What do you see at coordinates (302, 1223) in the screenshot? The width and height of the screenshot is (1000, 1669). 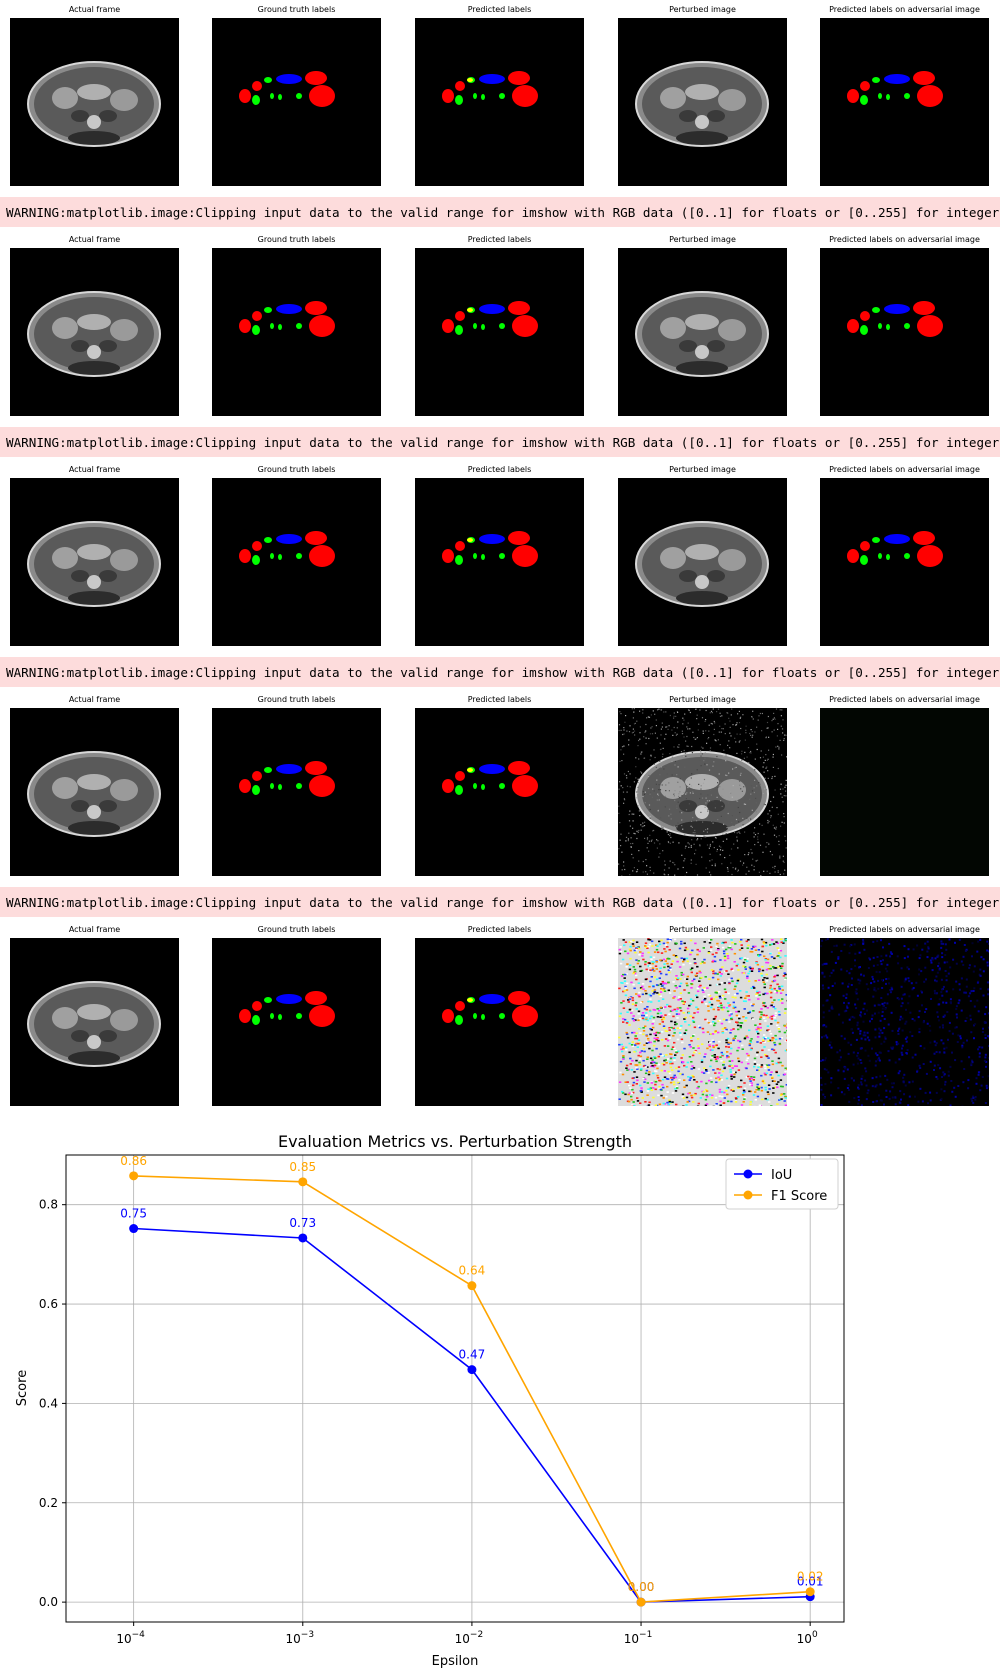 I see `data-label: 0.73` at bounding box center [302, 1223].